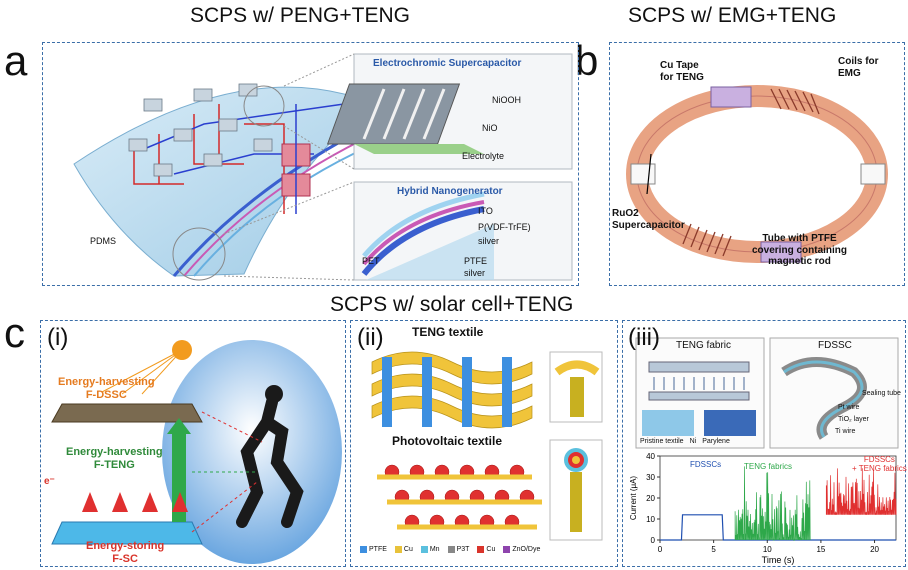 Image resolution: width=908 pixels, height=570 pixels. I want to click on panel-letter-b: b, so click(587, 60).